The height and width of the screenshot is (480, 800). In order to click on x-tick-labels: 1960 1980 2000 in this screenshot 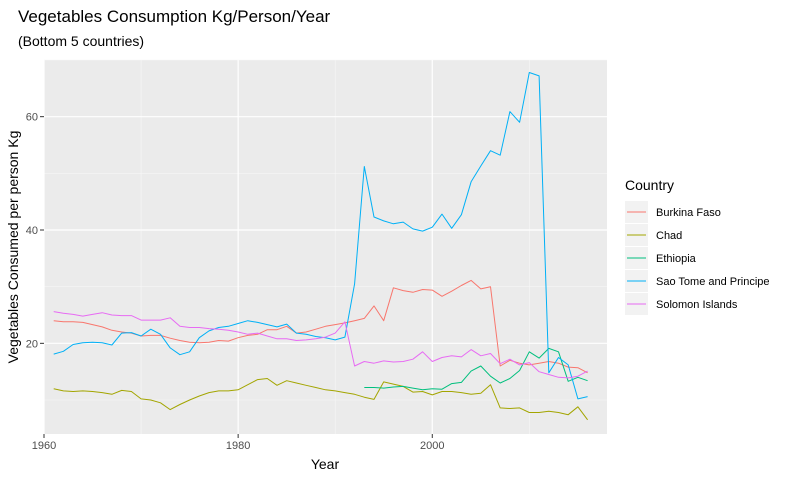, I will do `click(238, 446)`.